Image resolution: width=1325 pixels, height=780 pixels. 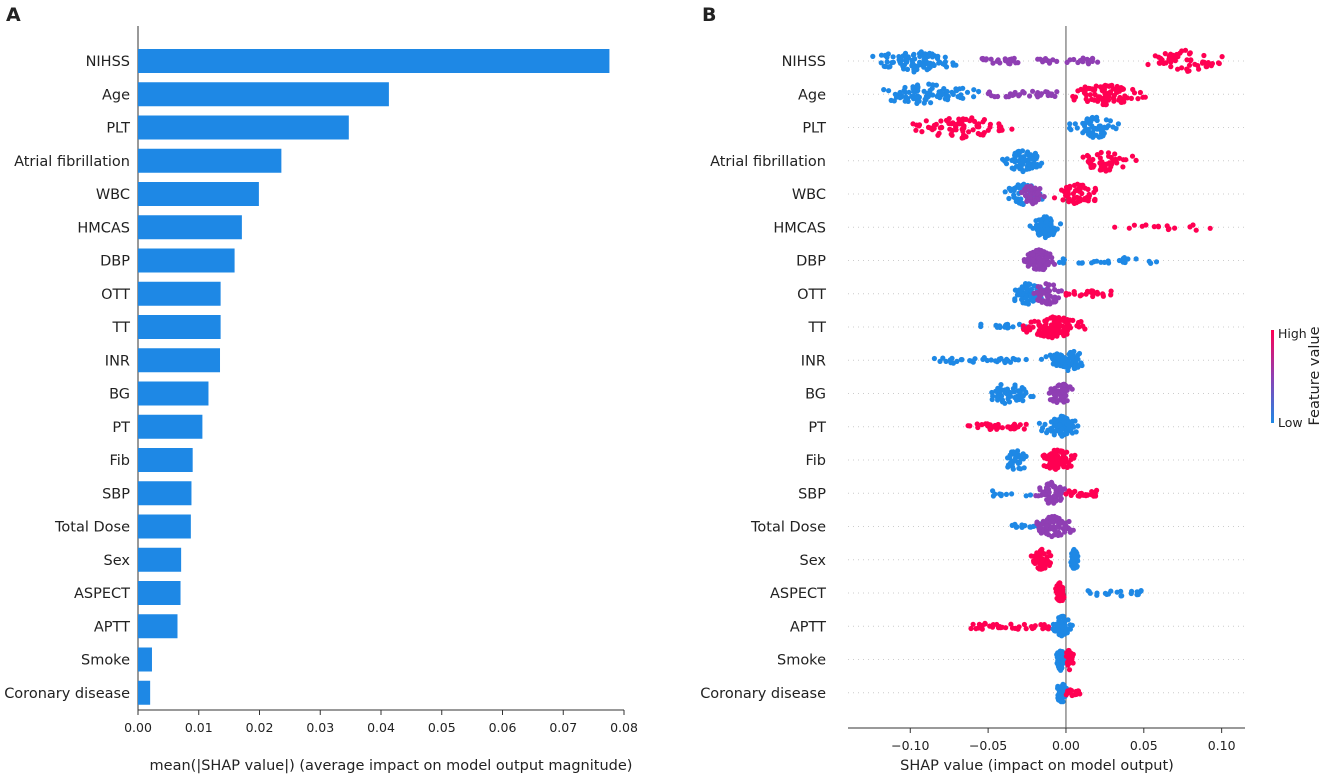 What do you see at coordinates (811, 295) in the screenshot?
I see `swarm-label-ott: OTT` at bounding box center [811, 295].